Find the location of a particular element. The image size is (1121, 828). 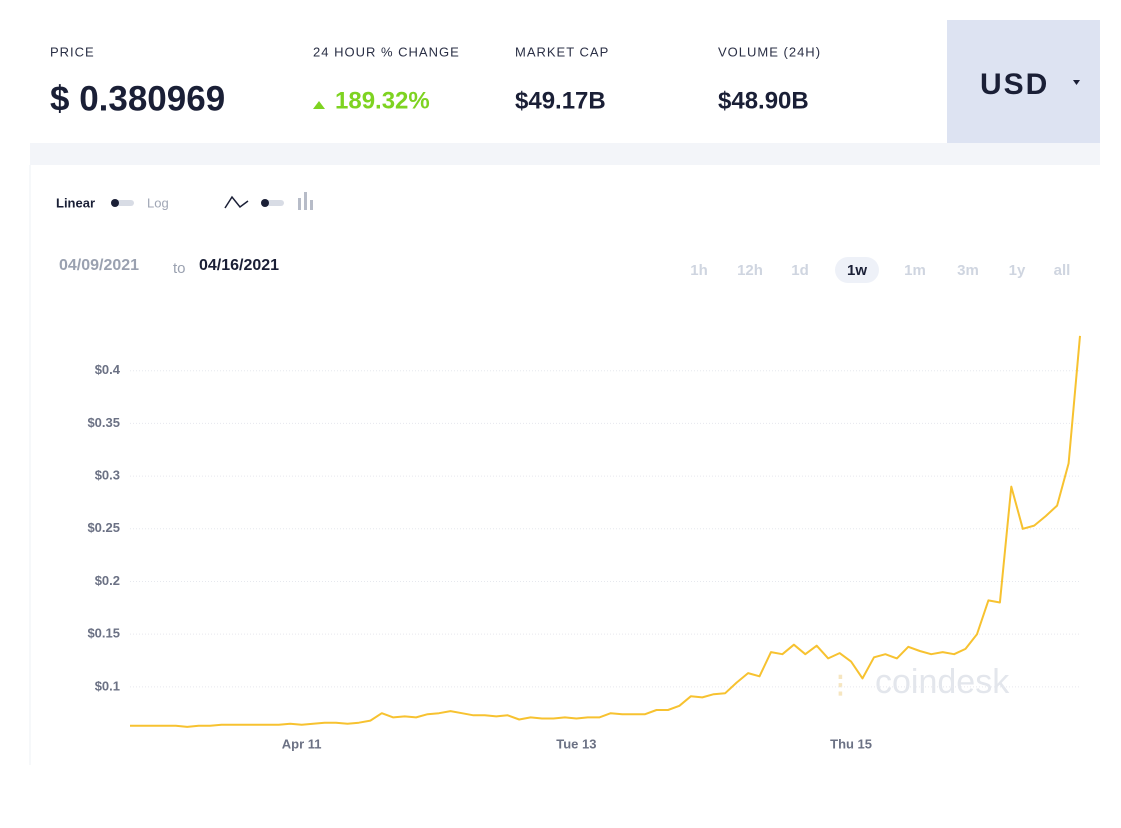

line-icon is located at coordinates (236, 202).